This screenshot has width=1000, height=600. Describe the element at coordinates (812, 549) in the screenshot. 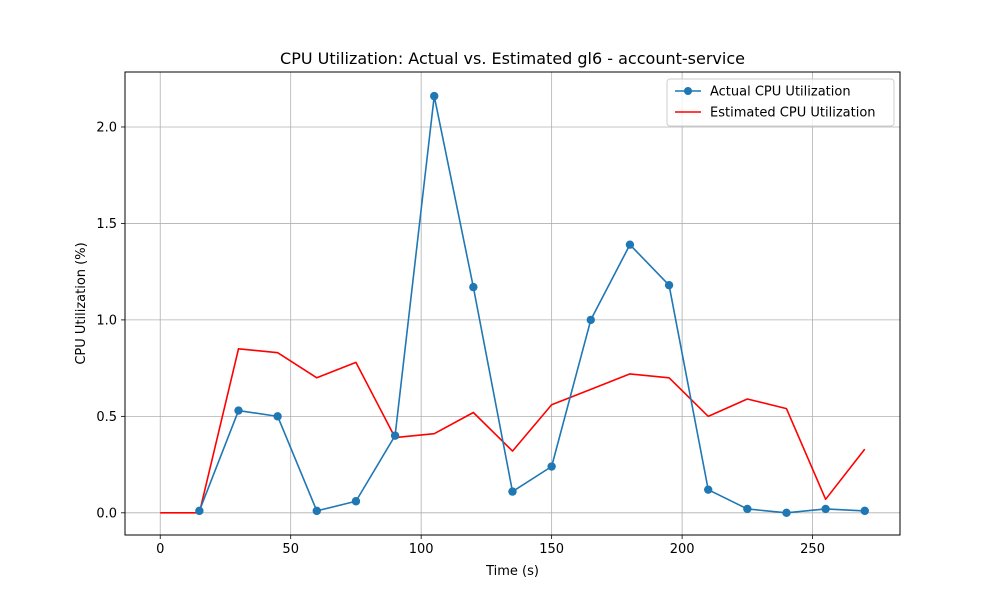

I see `x-tick-label: 250` at that location.